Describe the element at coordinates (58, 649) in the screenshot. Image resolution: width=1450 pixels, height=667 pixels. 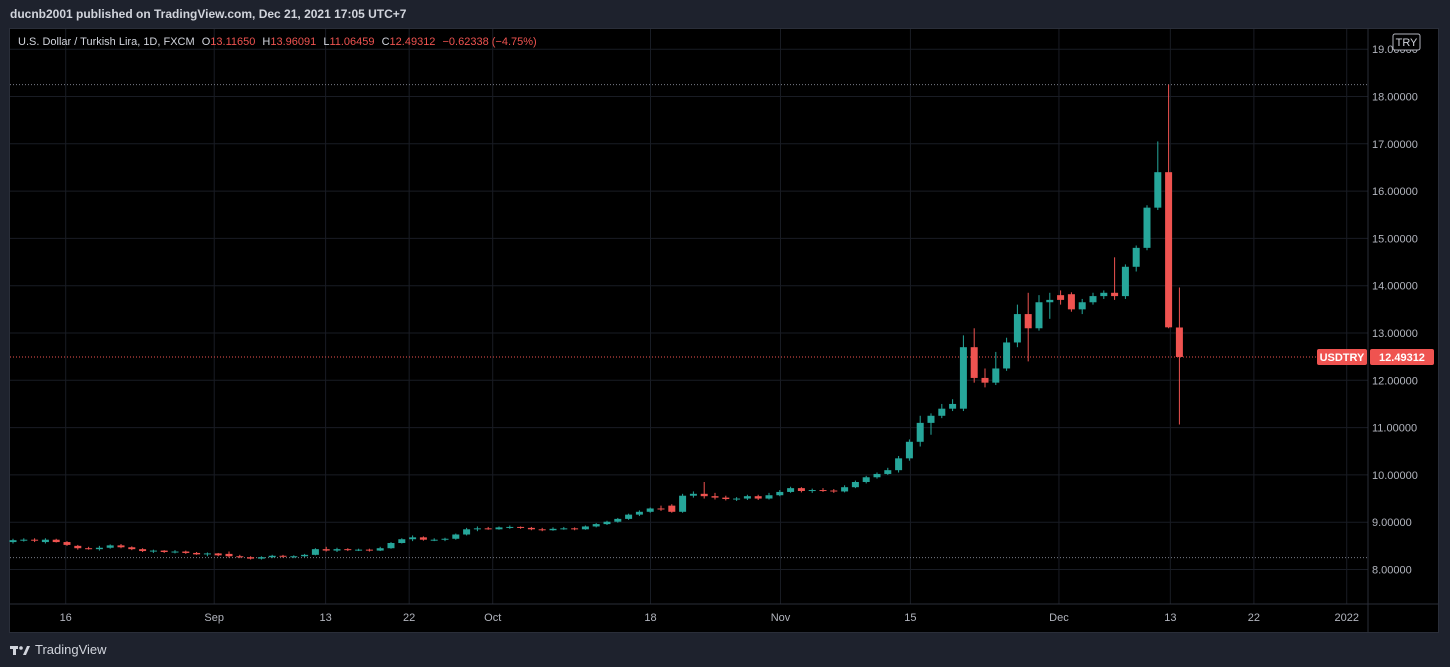
I see `tradingview-logo: TradingView` at that location.